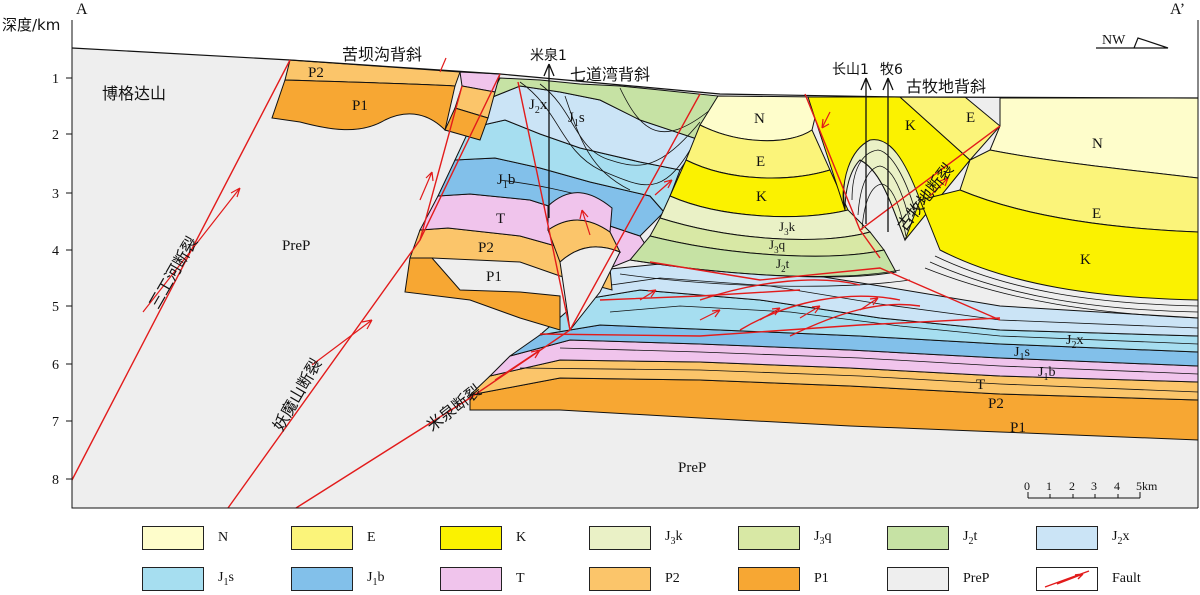 The width and height of the screenshot is (1200, 595). What do you see at coordinates (69, 278) in the screenshot?
I see `y-axis-ticks` at bounding box center [69, 278].